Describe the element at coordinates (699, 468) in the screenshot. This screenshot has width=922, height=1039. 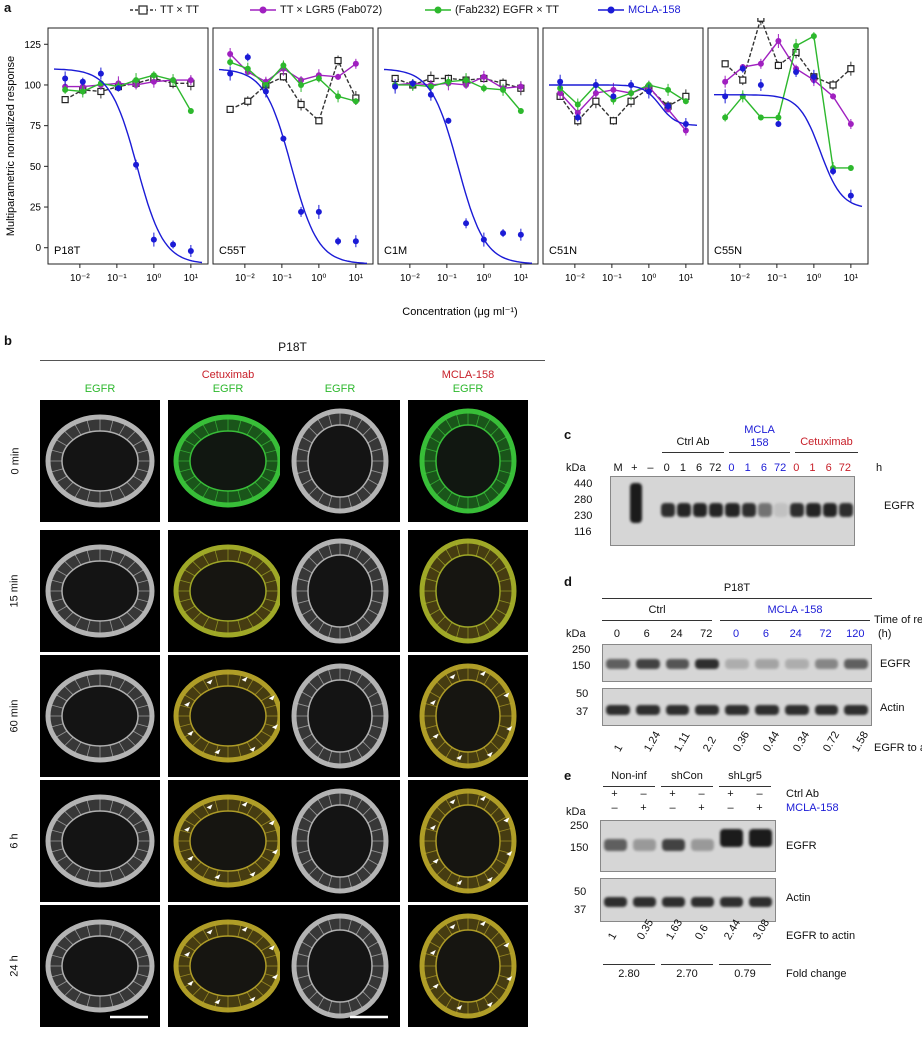
I see `lane-label: 6` at that location.